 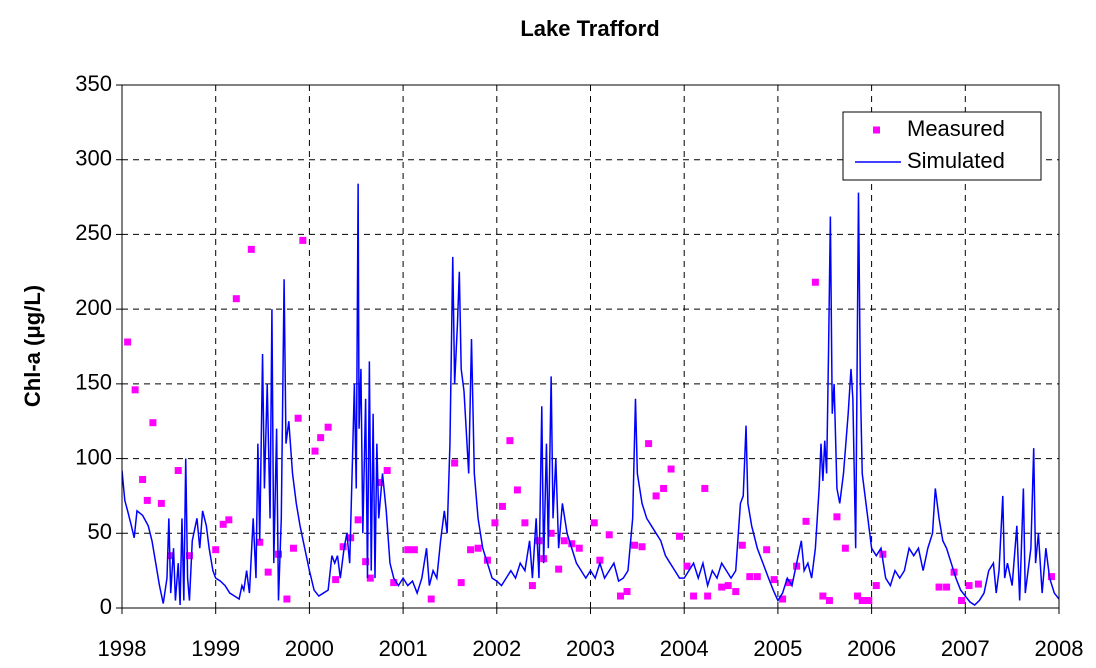 I want to click on legend-box, so click(x=942, y=146).